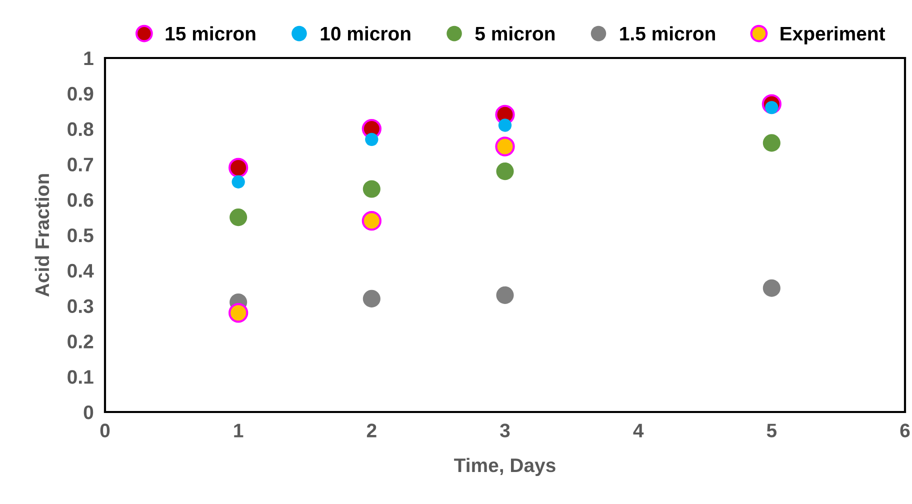 Image resolution: width=912 pixels, height=504 pixels. I want to click on x-tick-label: 4, so click(638, 431).